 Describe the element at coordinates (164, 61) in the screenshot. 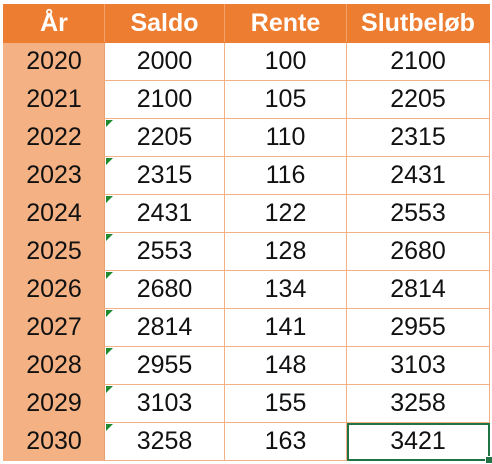

I see `saldo-cell: 2000` at that location.